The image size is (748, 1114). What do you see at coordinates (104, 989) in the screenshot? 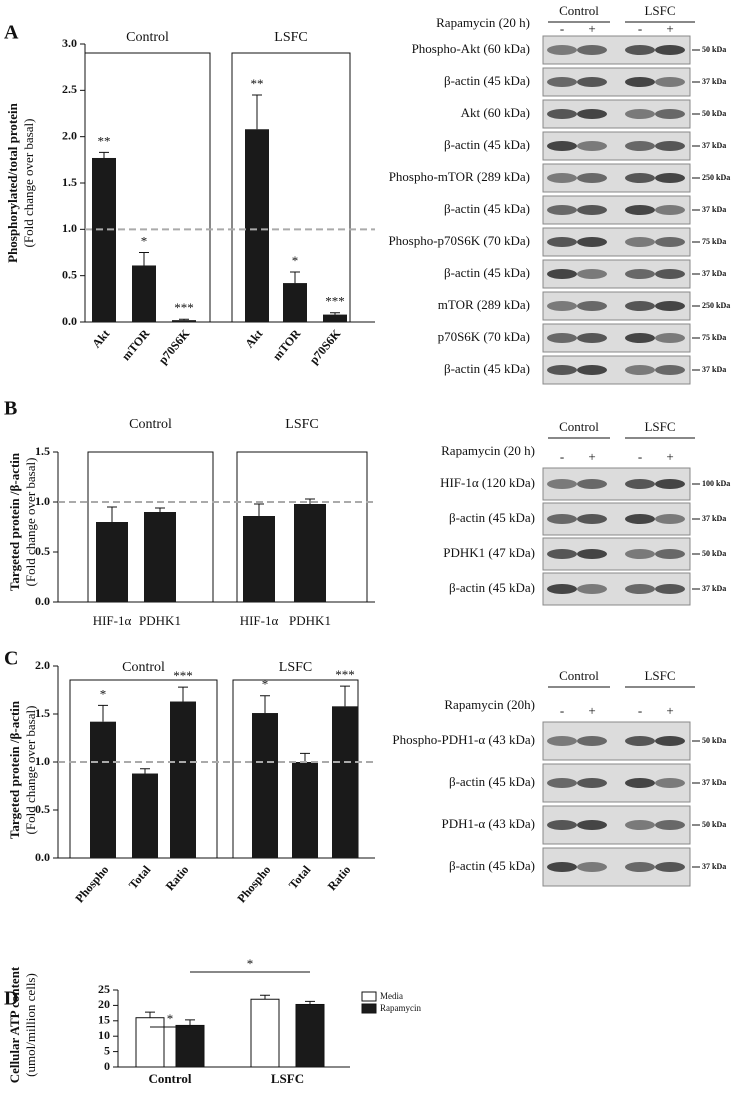
I see `y-tick-label: 25` at bounding box center [104, 989].